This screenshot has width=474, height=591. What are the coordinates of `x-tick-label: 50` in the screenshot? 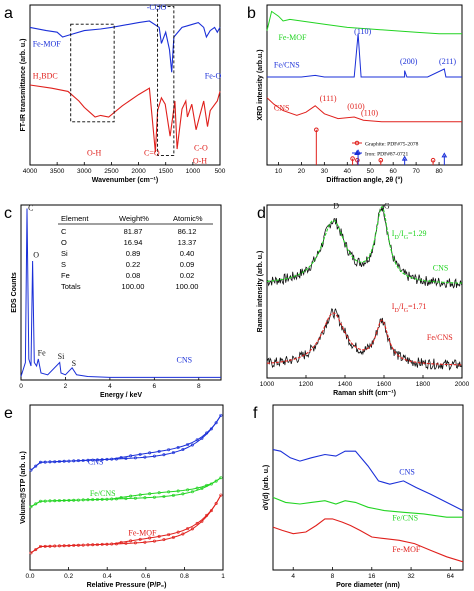 It's located at (371, 171).